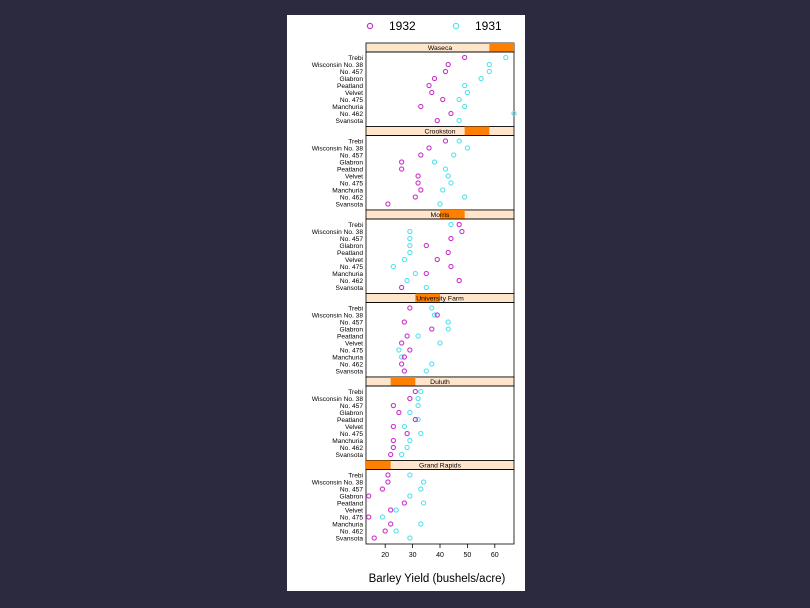  Describe the element at coordinates (440, 215) in the screenshot. I see `strip-label-morris: Morris` at that location.